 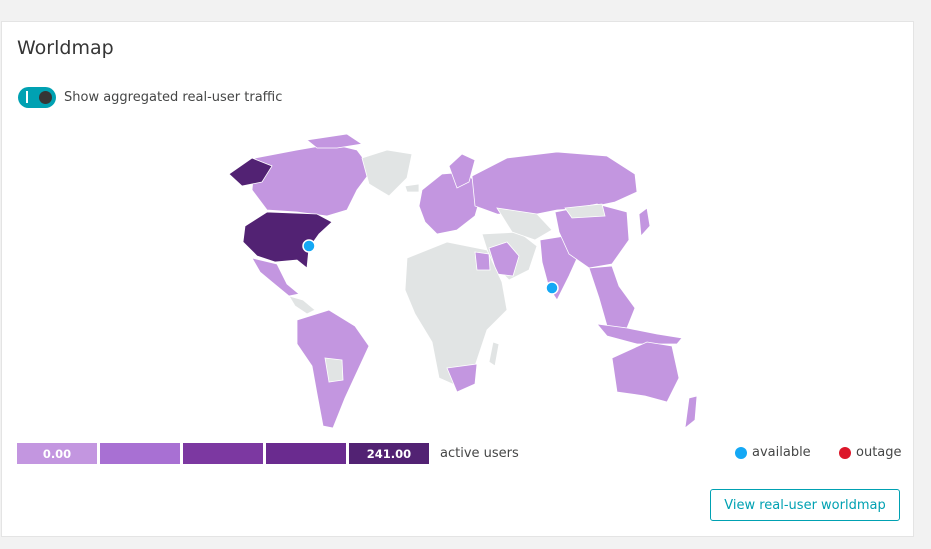 I want to click on region-south-africa, so click(x=462, y=378).